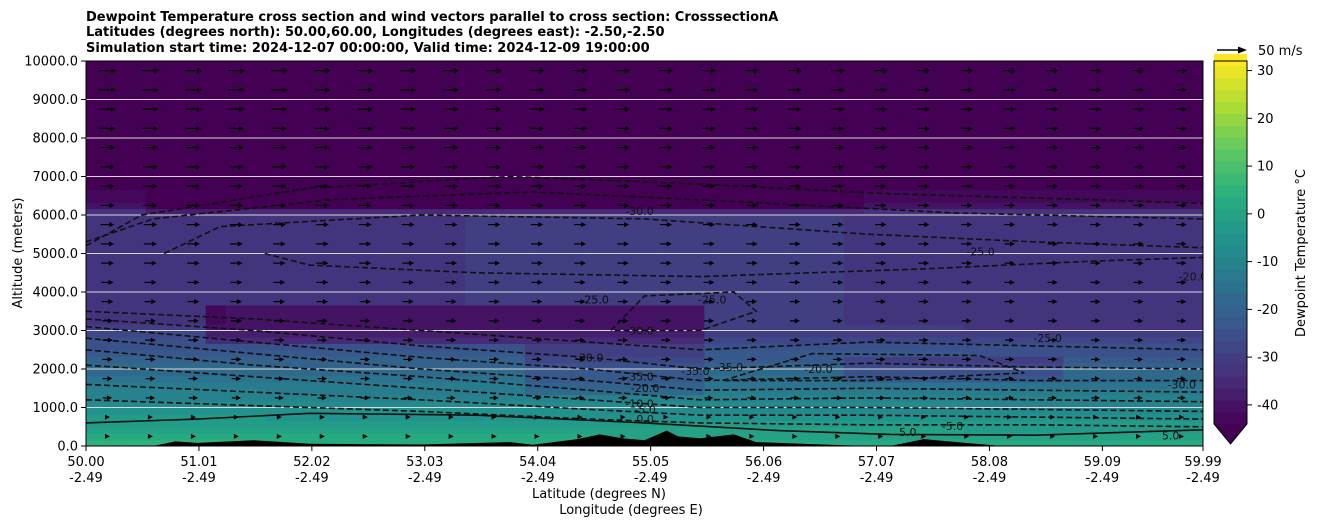 Image resolution: width=1320 pixels, height=526 pixels. What do you see at coordinates (908, 432) in the screenshot?
I see `contour-label: 5.0` at bounding box center [908, 432].